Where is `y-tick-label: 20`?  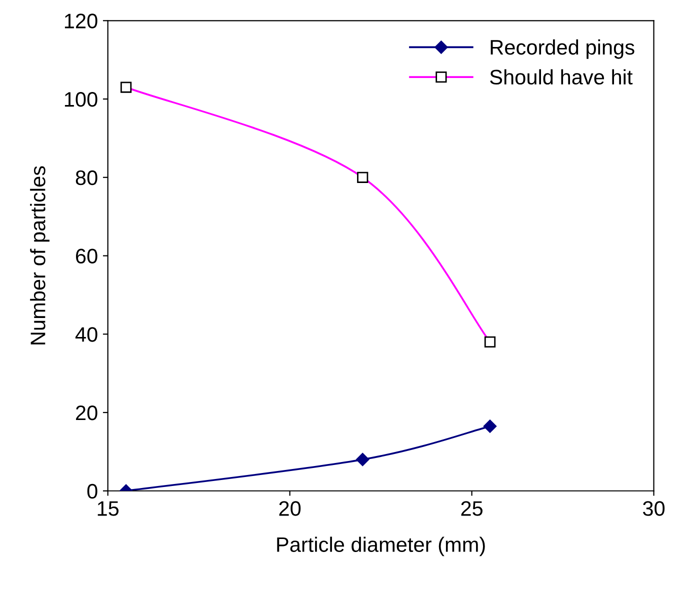 y-tick-label: 20 is located at coordinates (87, 413).